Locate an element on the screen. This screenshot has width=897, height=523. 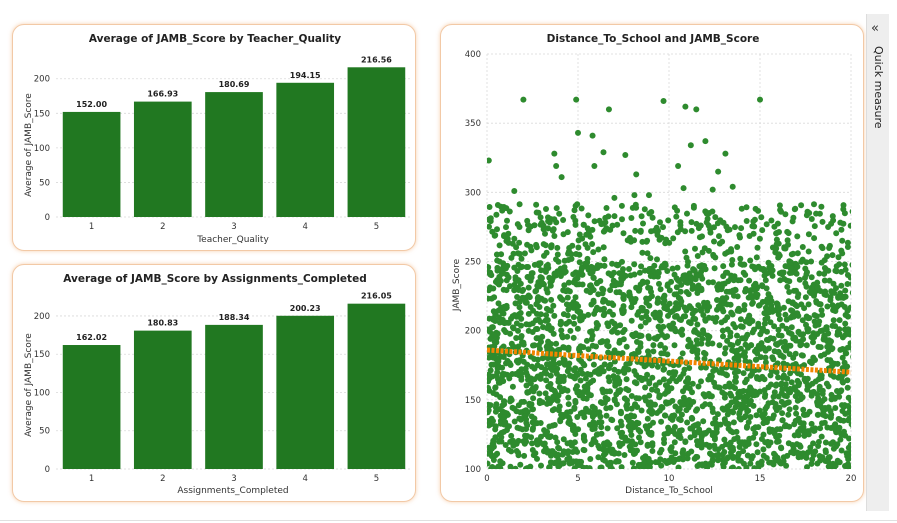
x-tick-label: 2 is located at coordinates (162, 479).